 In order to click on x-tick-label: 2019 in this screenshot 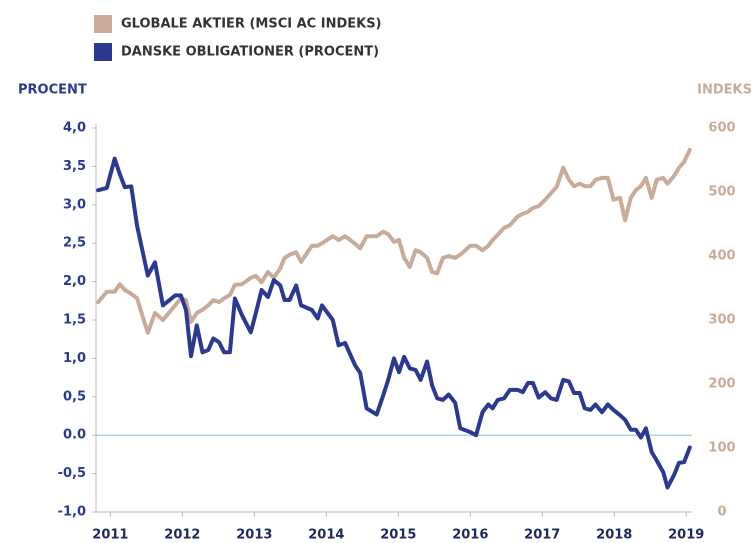, I will do `click(686, 535)`.